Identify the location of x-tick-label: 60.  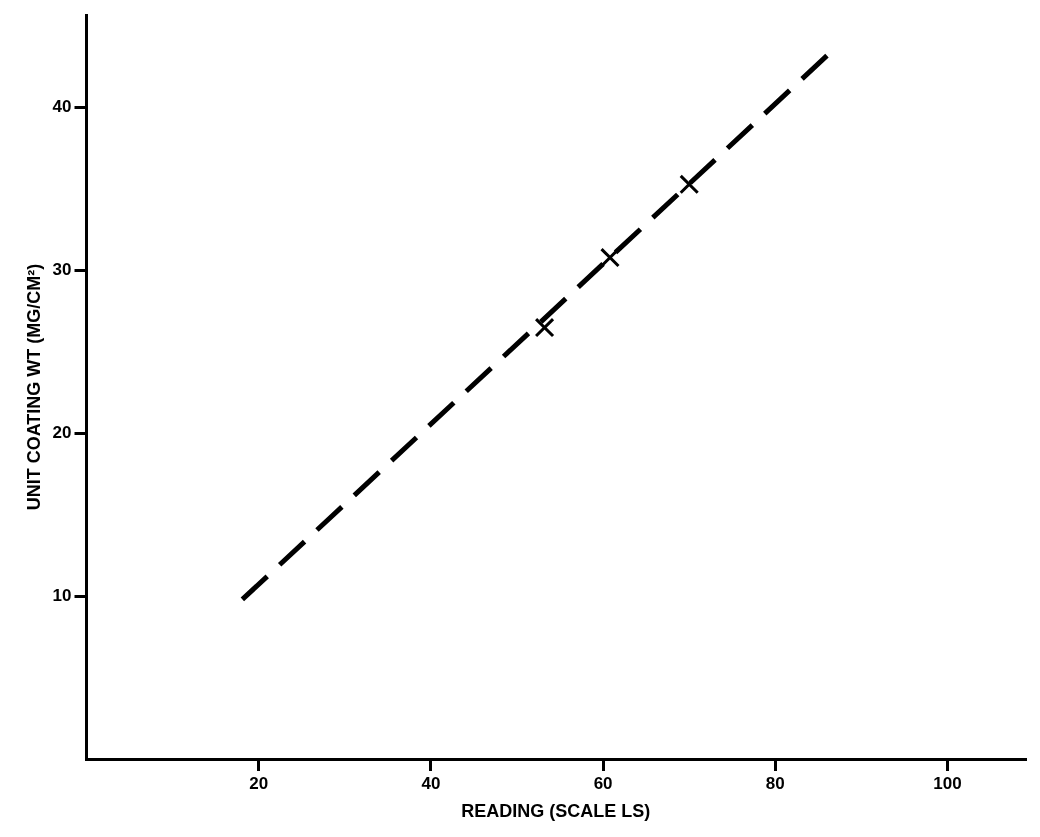
(603, 783).